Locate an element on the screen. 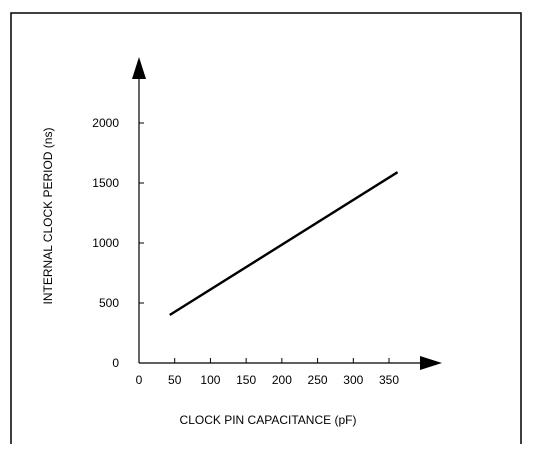  y-ticks: 0 500 1000 1500 2000 is located at coordinates (118, 243).